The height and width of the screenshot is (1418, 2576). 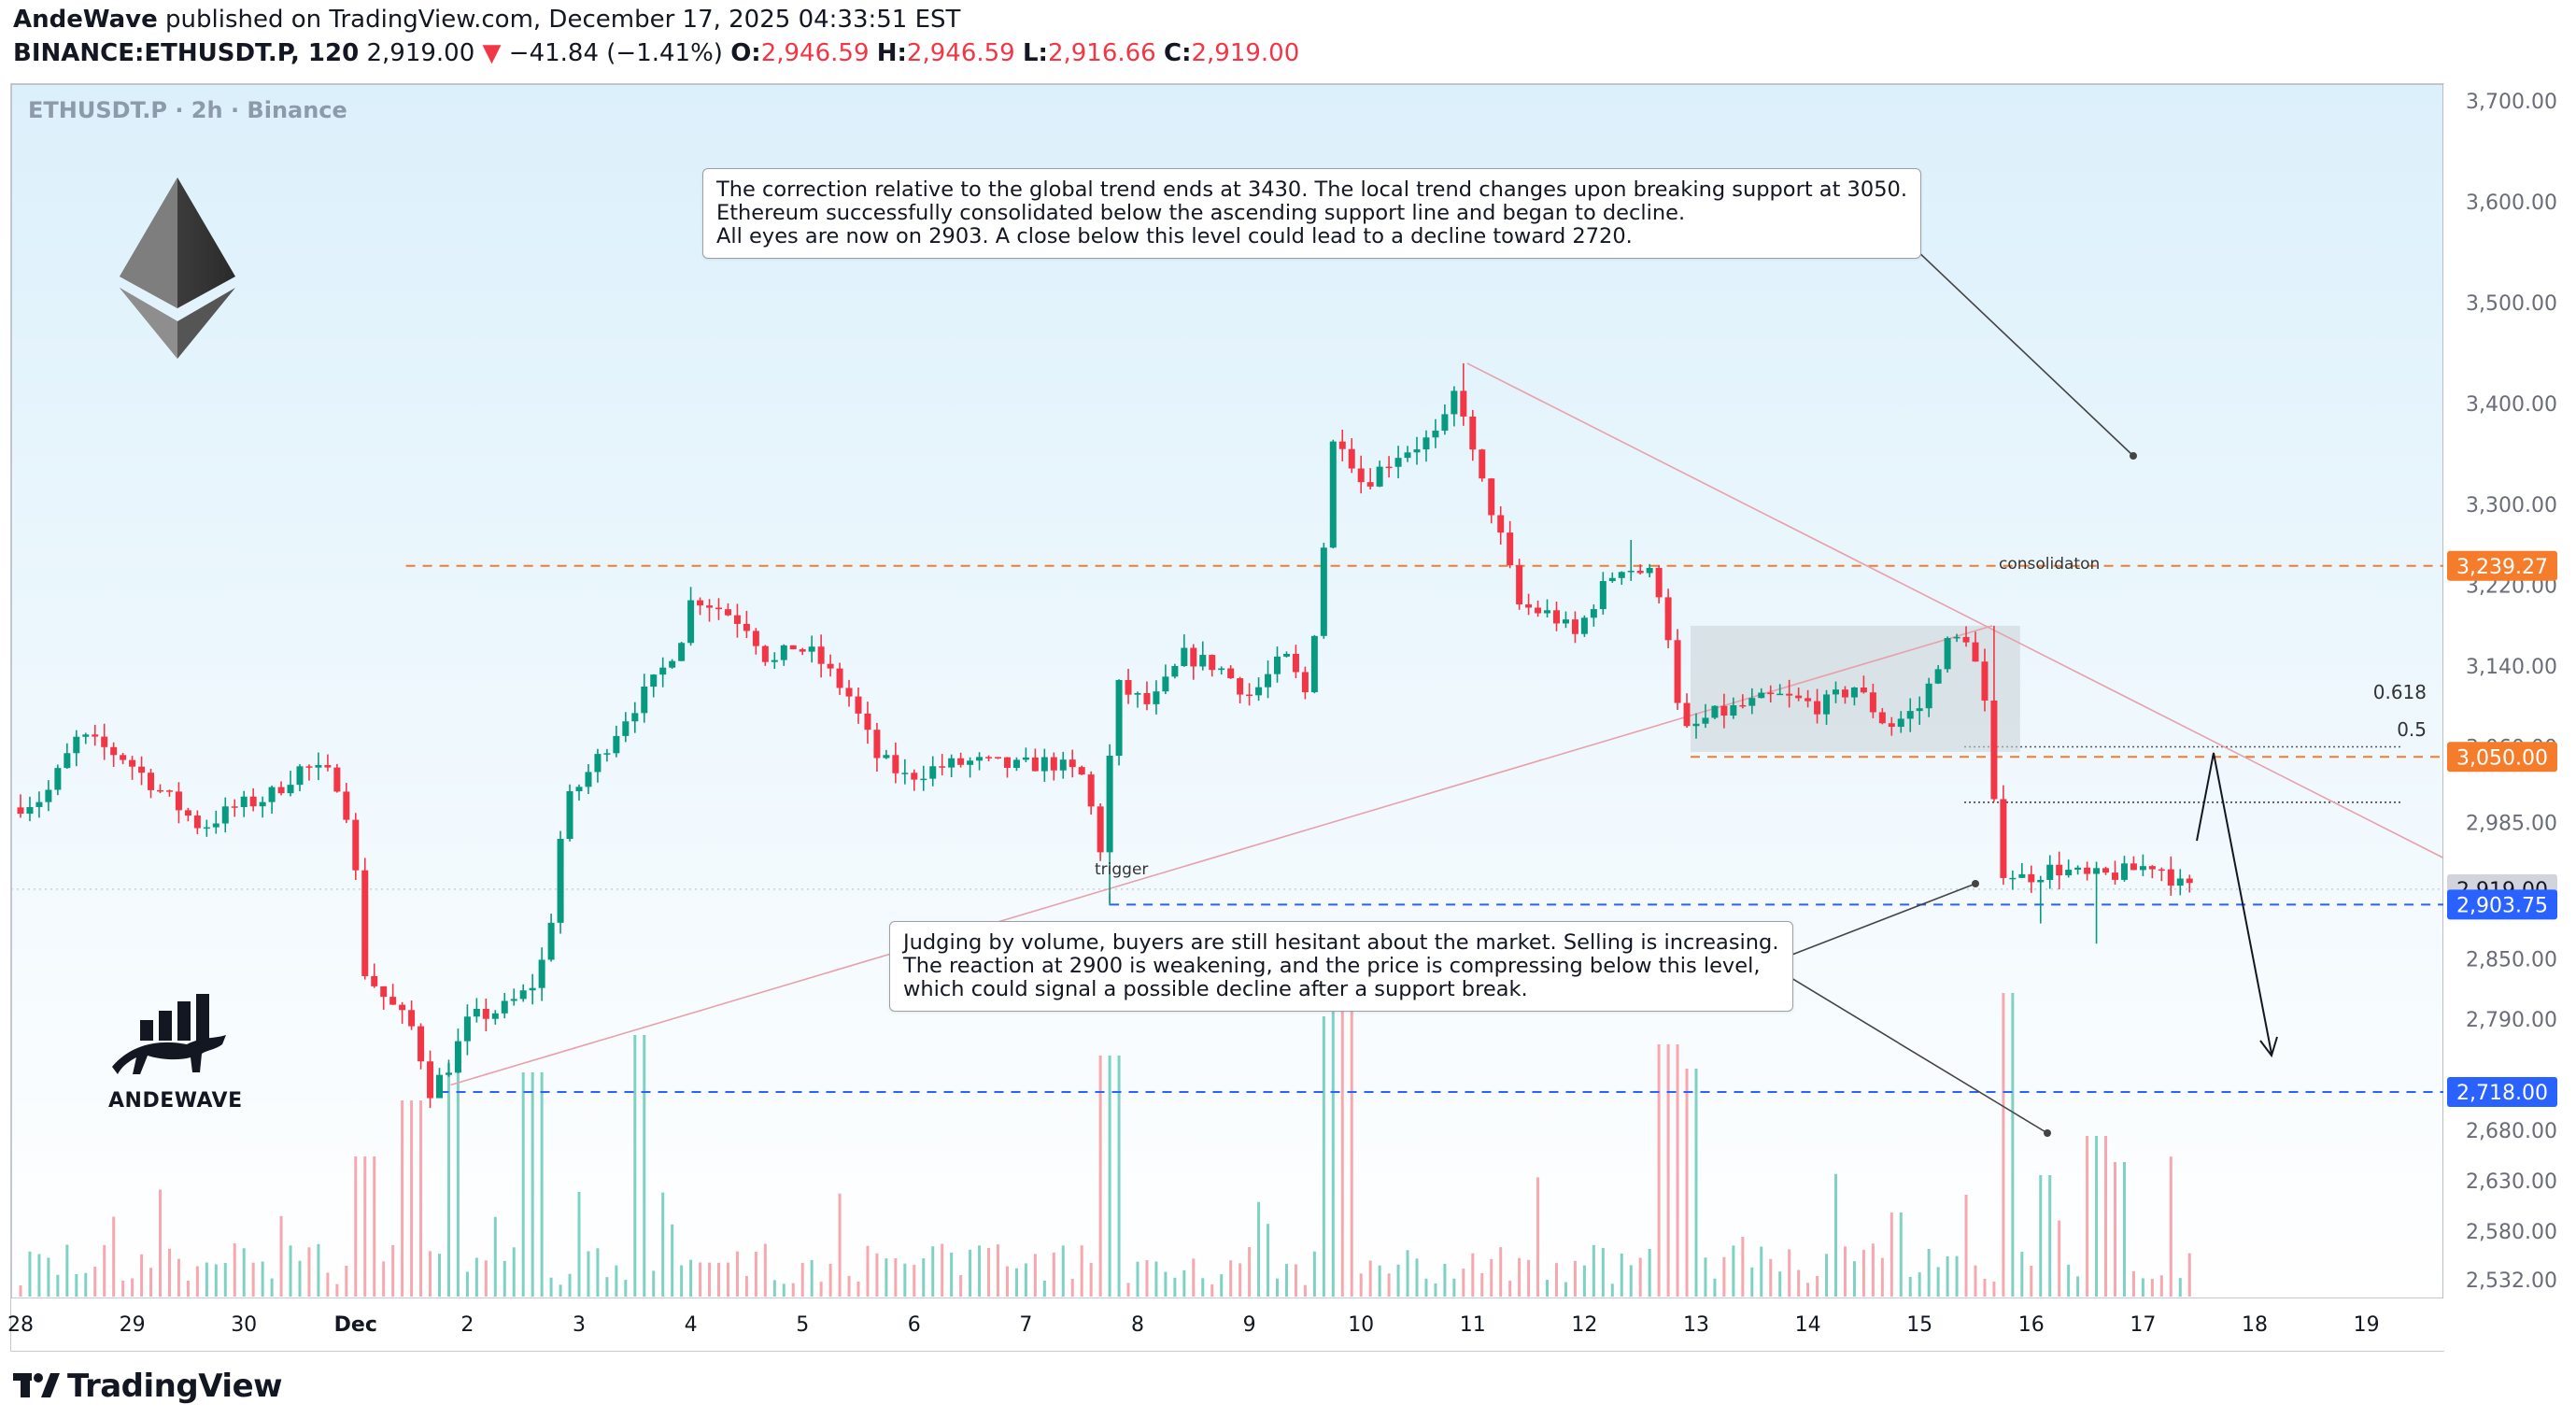 What do you see at coordinates (1976, 883) in the screenshot?
I see `note-connector-dot` at bounding box center [1976, 883].